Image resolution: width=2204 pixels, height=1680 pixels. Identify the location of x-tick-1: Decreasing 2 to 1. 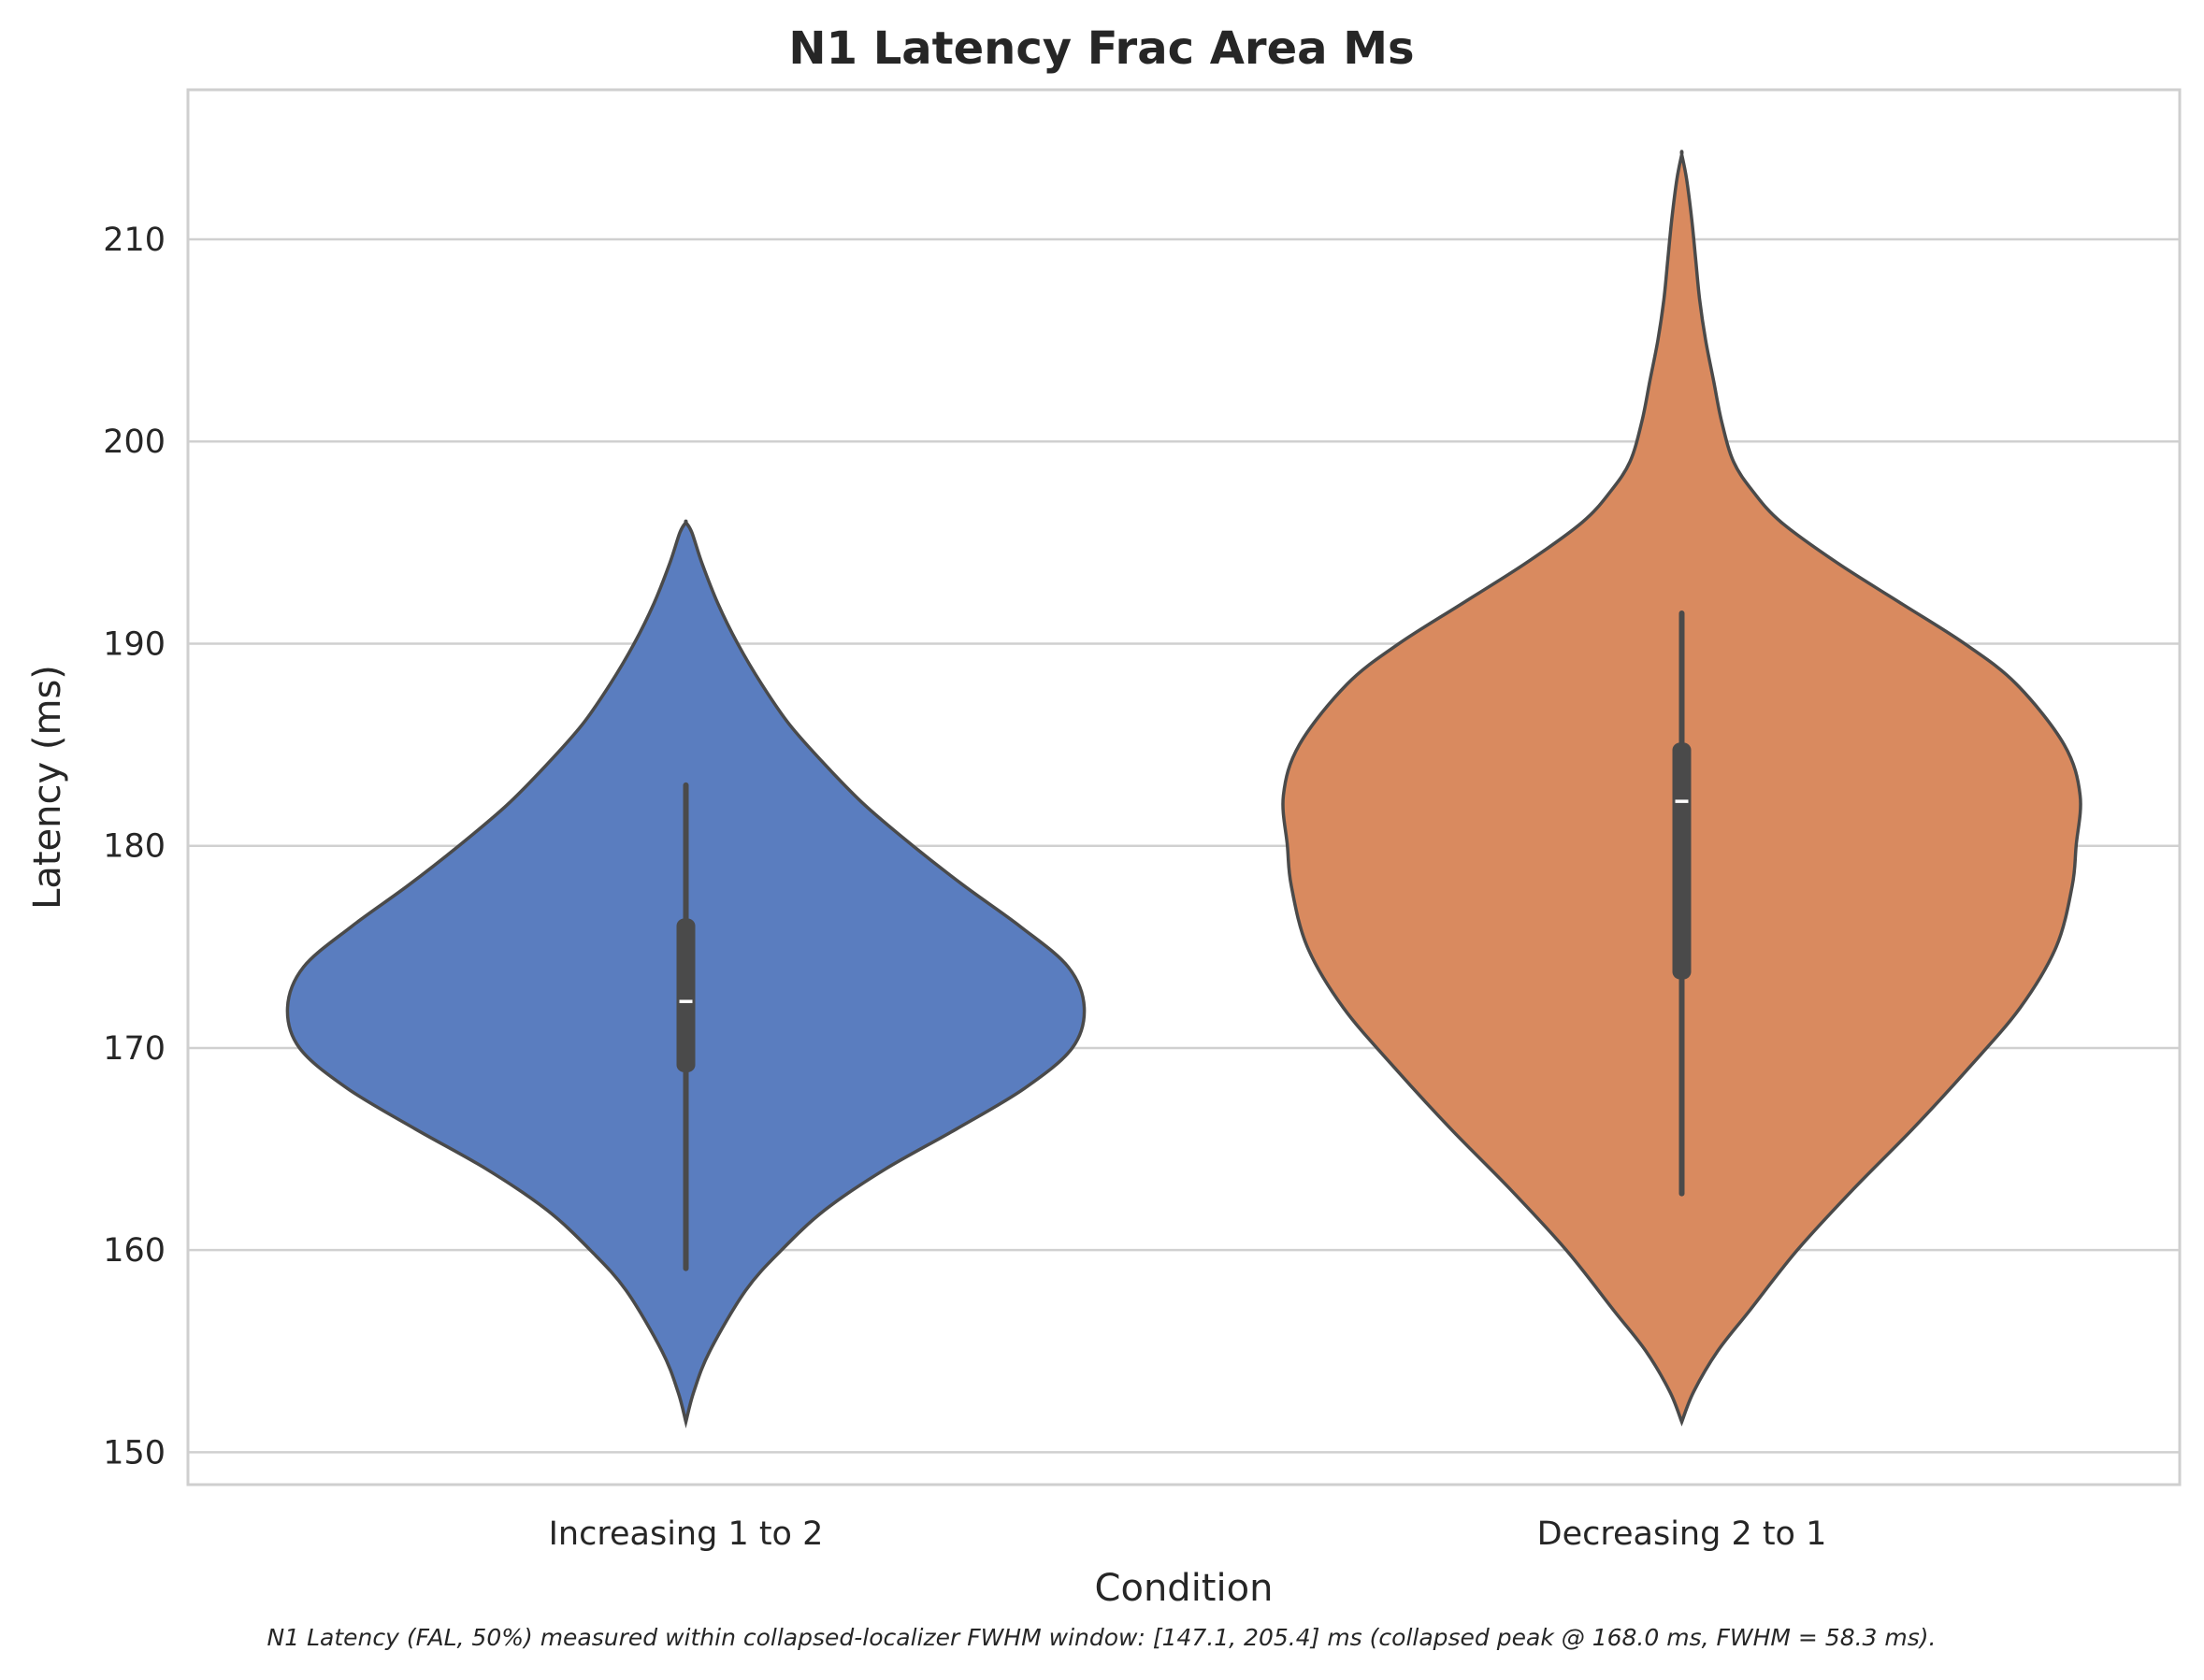
(1682, 1534).